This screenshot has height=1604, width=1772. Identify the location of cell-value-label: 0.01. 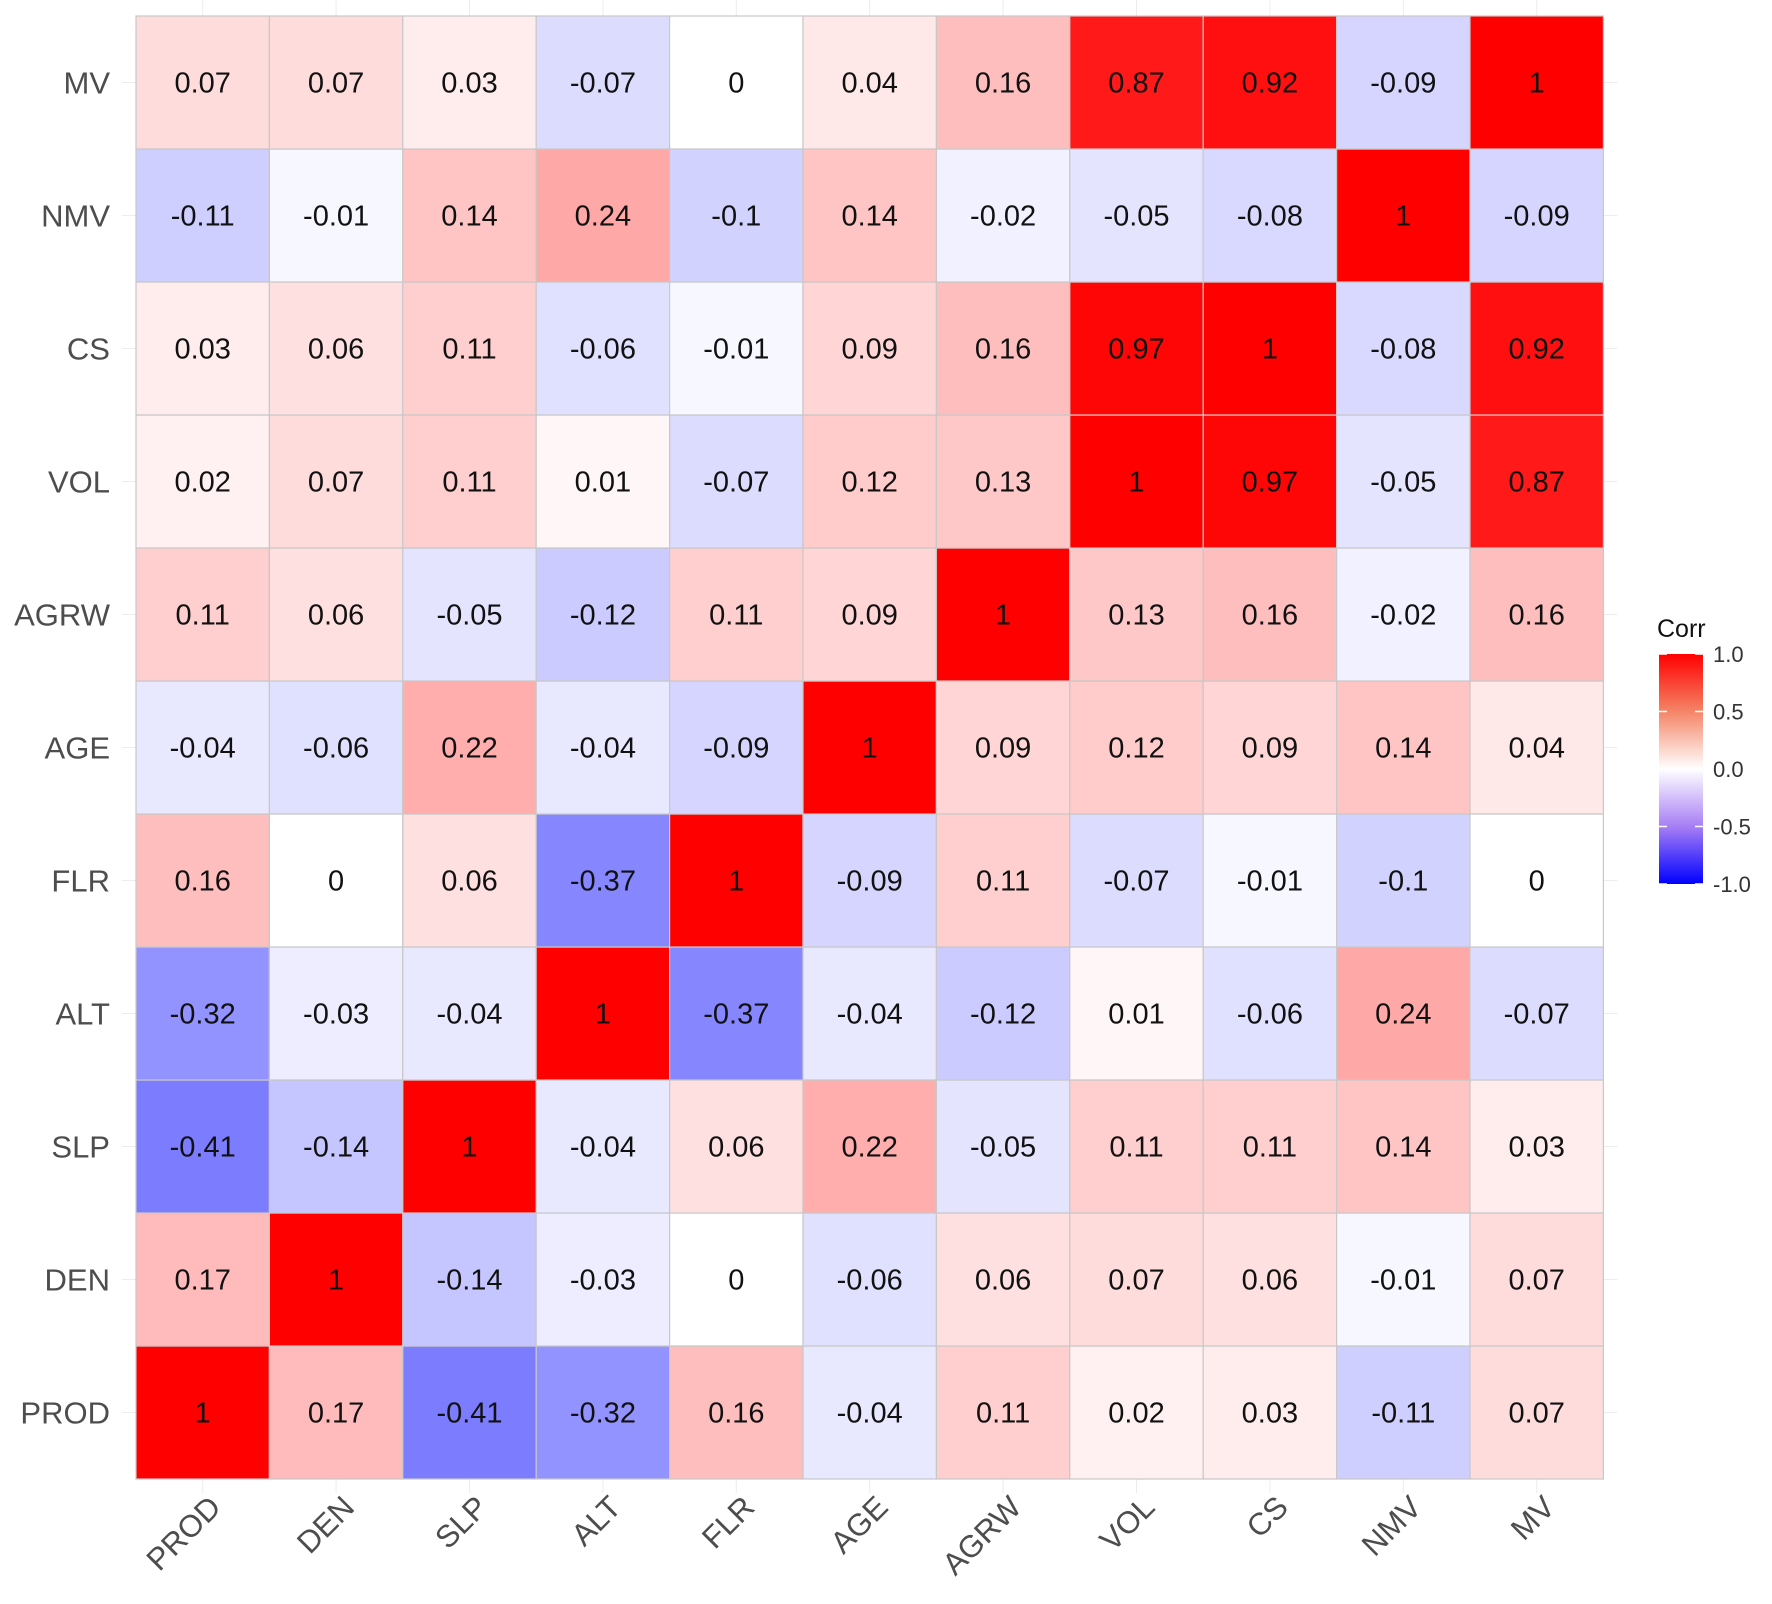
(603, 483).